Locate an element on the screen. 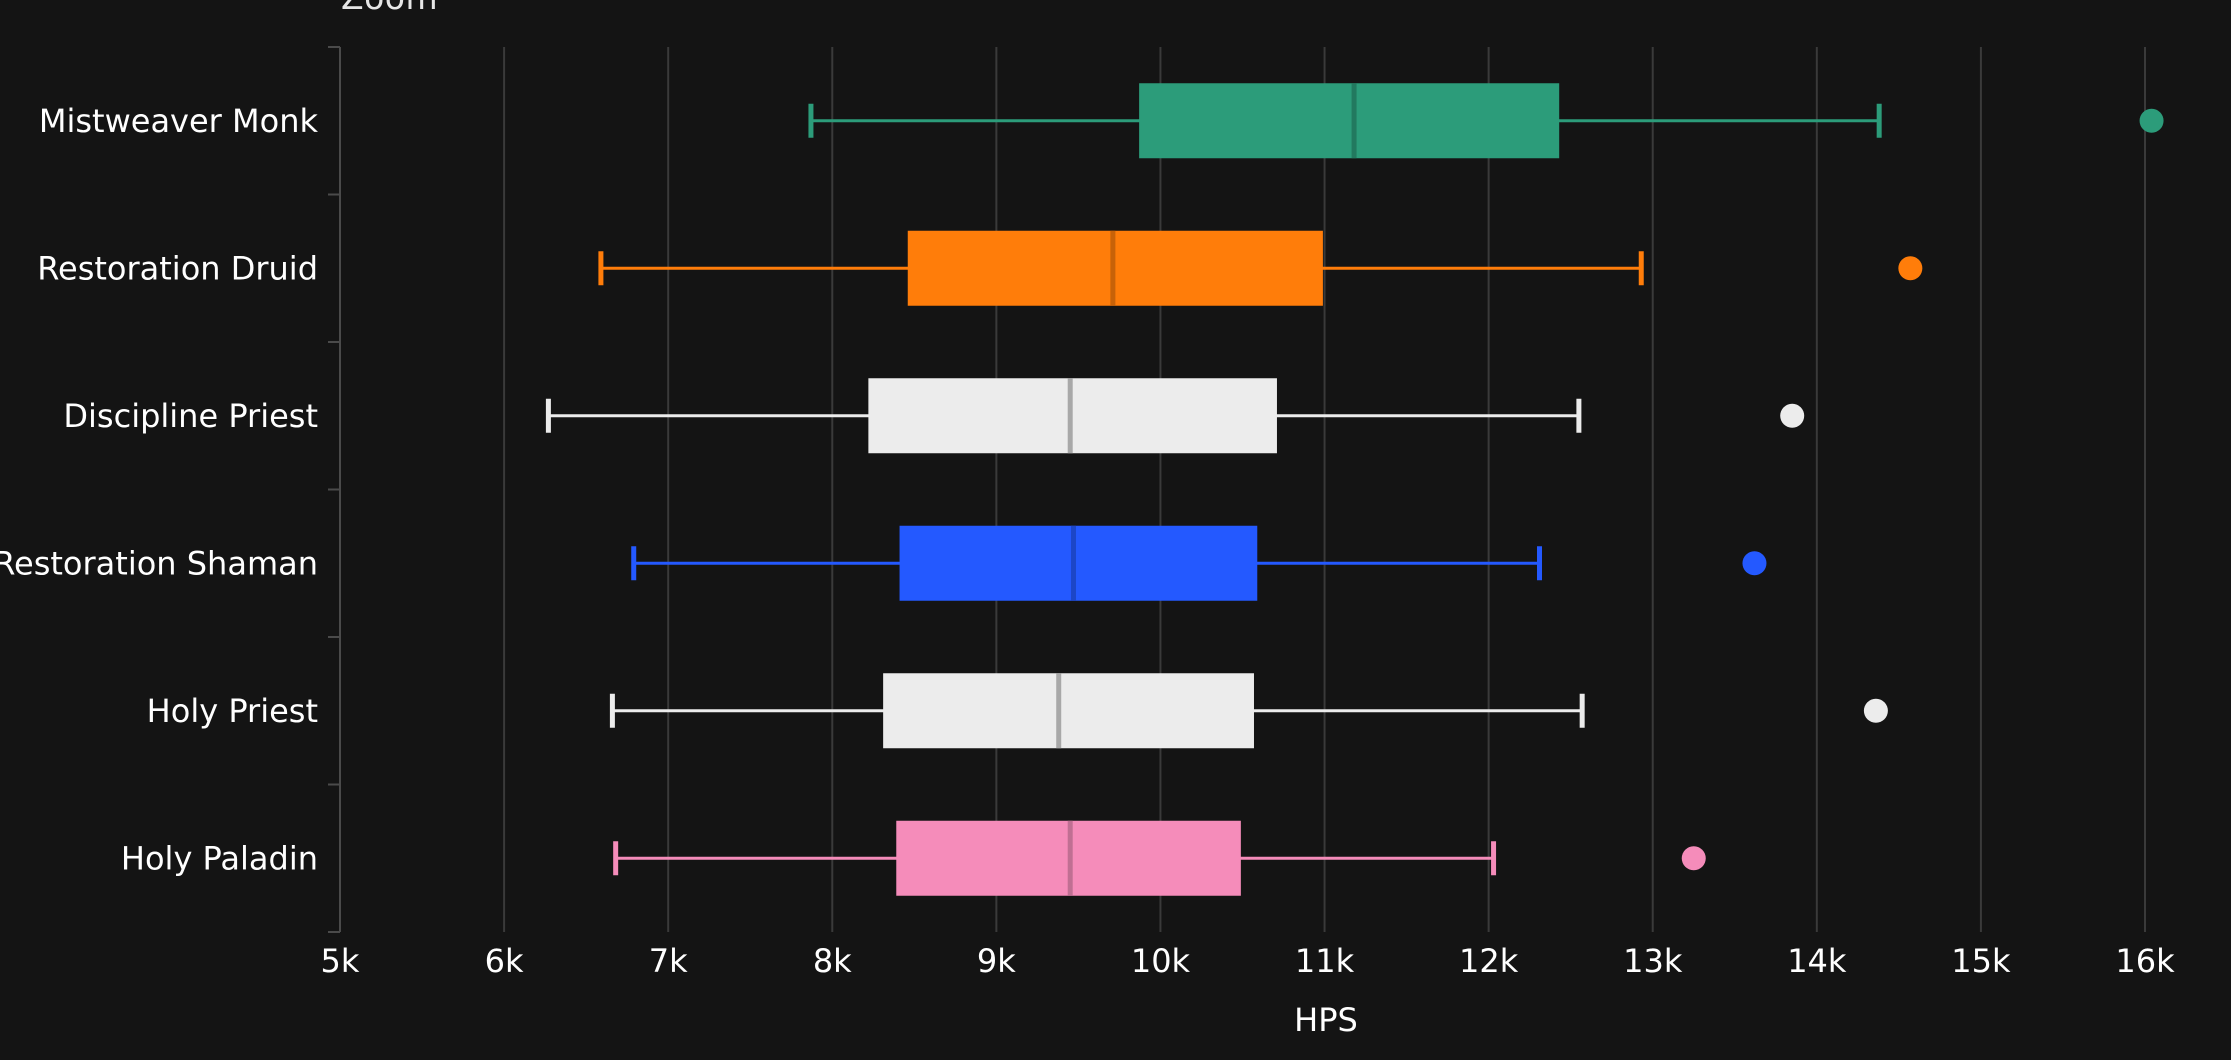  x-tick-label: 13k is located at coordinates (1653, 961).